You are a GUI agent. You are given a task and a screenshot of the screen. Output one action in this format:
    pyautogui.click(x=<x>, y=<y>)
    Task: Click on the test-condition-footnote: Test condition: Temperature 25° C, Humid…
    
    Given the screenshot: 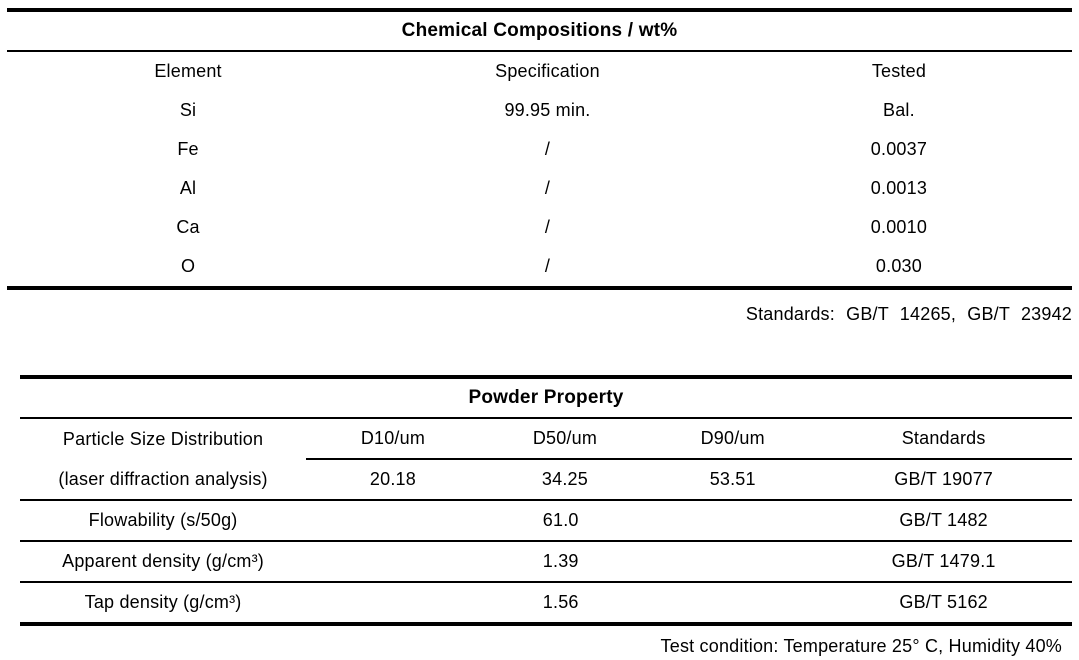 What is the action you would take?
    pyautogui.click(x=861, y=646)
    